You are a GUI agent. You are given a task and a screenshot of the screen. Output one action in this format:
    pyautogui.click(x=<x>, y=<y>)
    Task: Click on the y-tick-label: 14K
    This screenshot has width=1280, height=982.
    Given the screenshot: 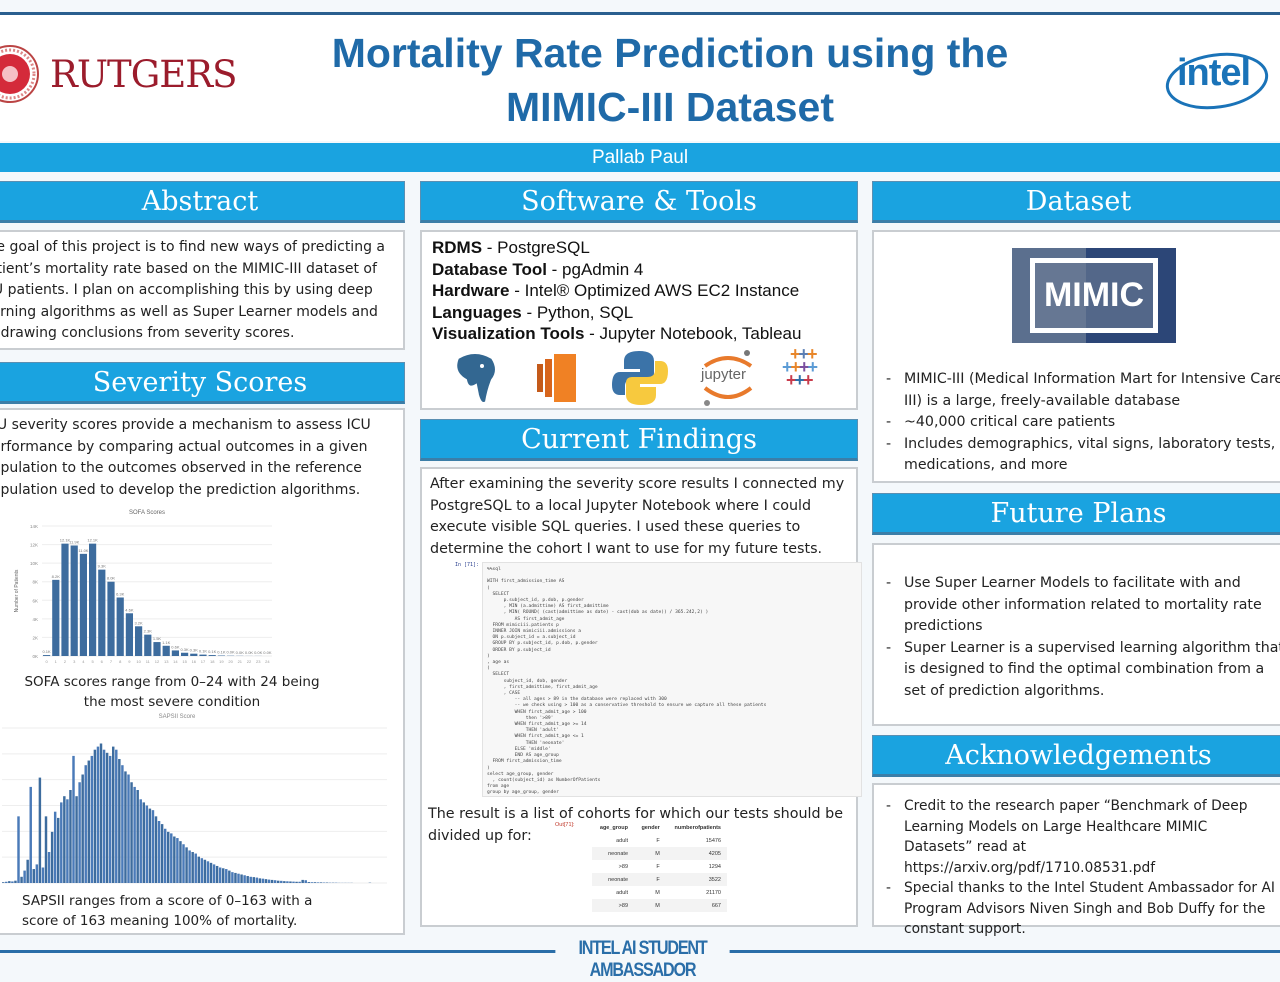 What is the action you would take?
    pyautogui.click(x=34, y=526)
    